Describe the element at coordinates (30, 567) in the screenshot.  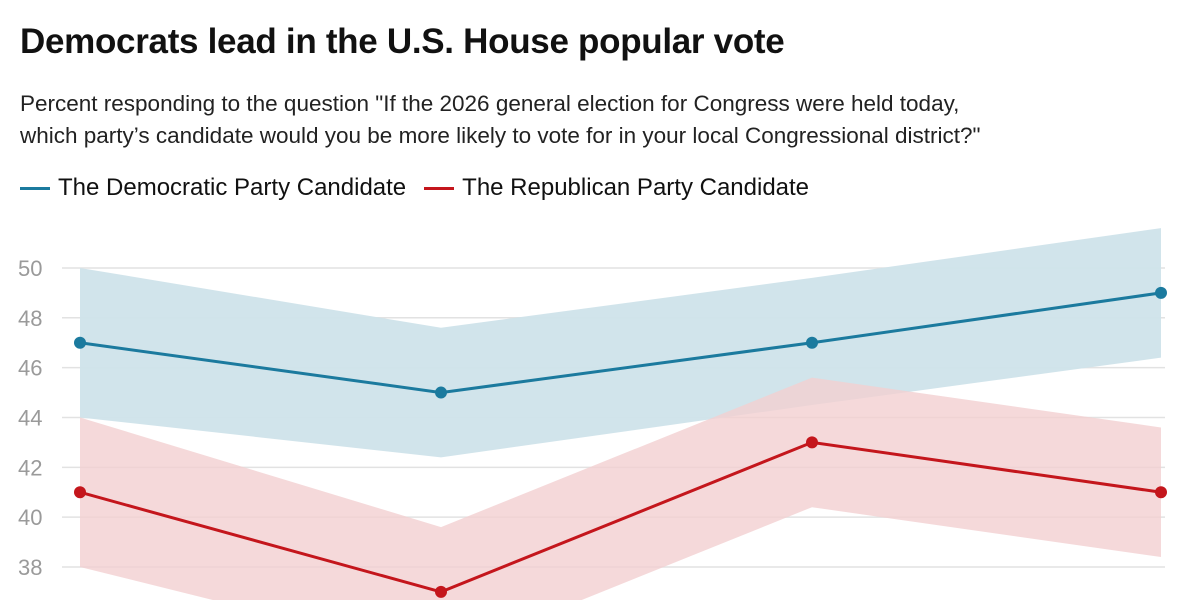
I see `y-tick-label: 38` at that location.